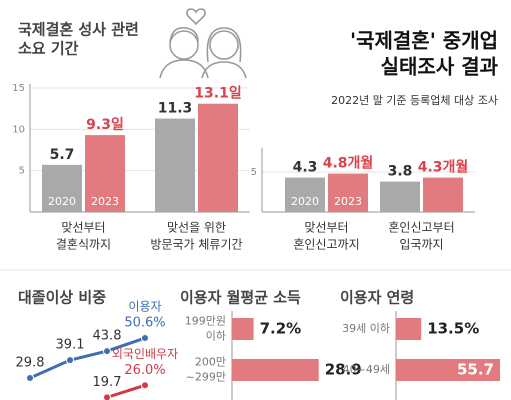  What do you see at coordinates (78, 30) in the screenshot?
I see `chart-title: 국제결혼 성사 관련` at bounding box center [78, 30].